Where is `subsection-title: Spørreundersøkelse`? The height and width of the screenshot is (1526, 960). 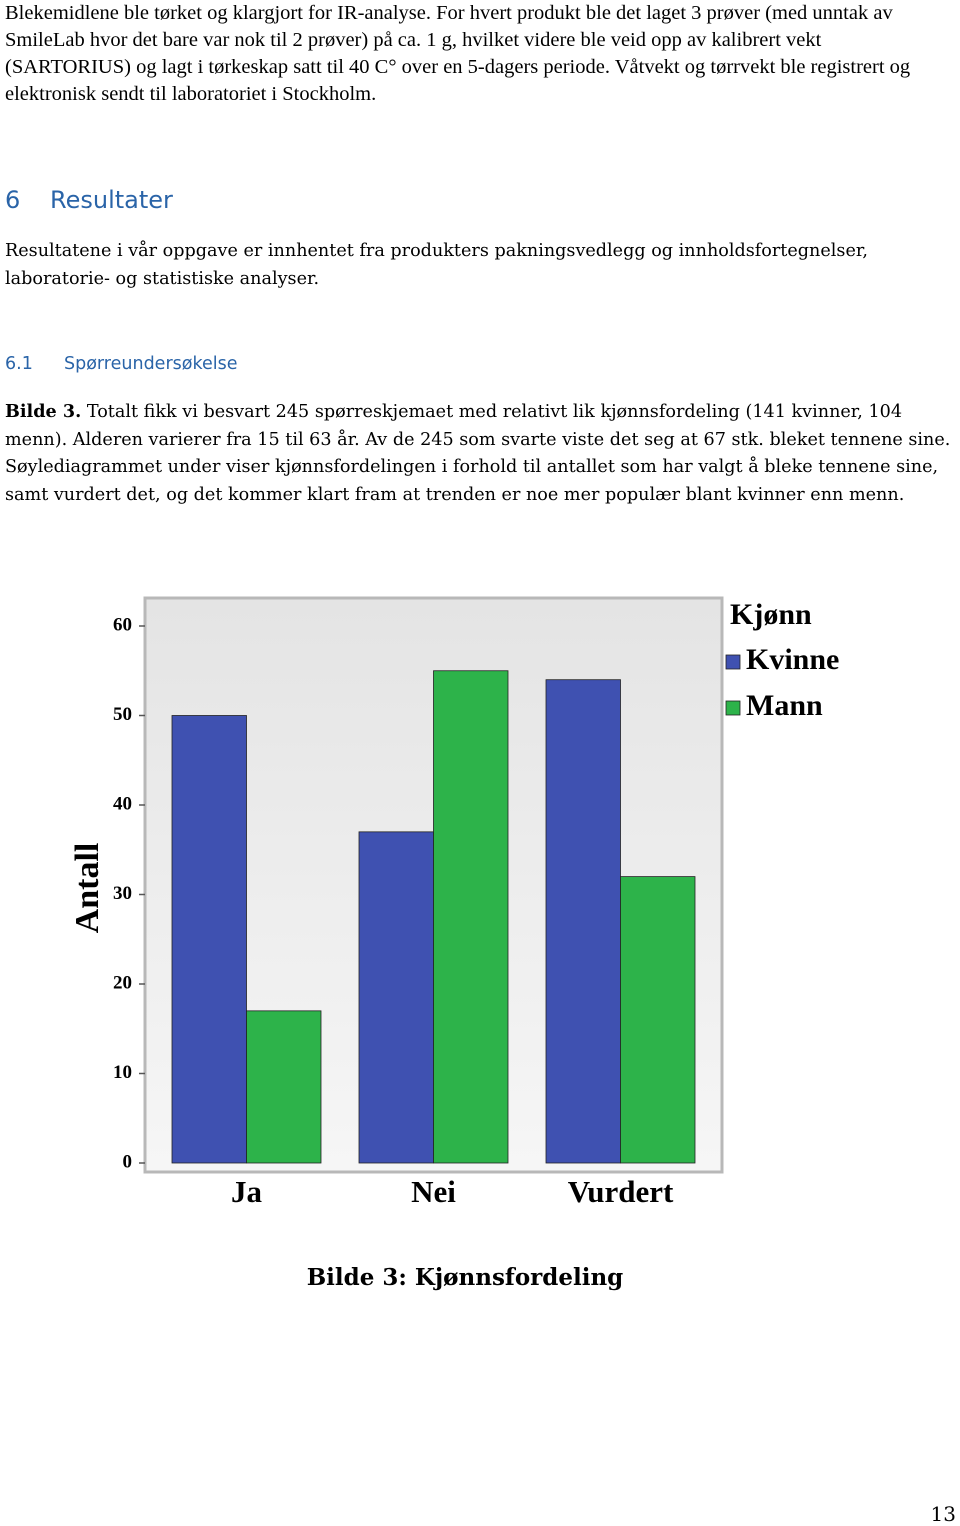
subsection-title: Spørreundersøkelse is located at coordinates (151, 364).